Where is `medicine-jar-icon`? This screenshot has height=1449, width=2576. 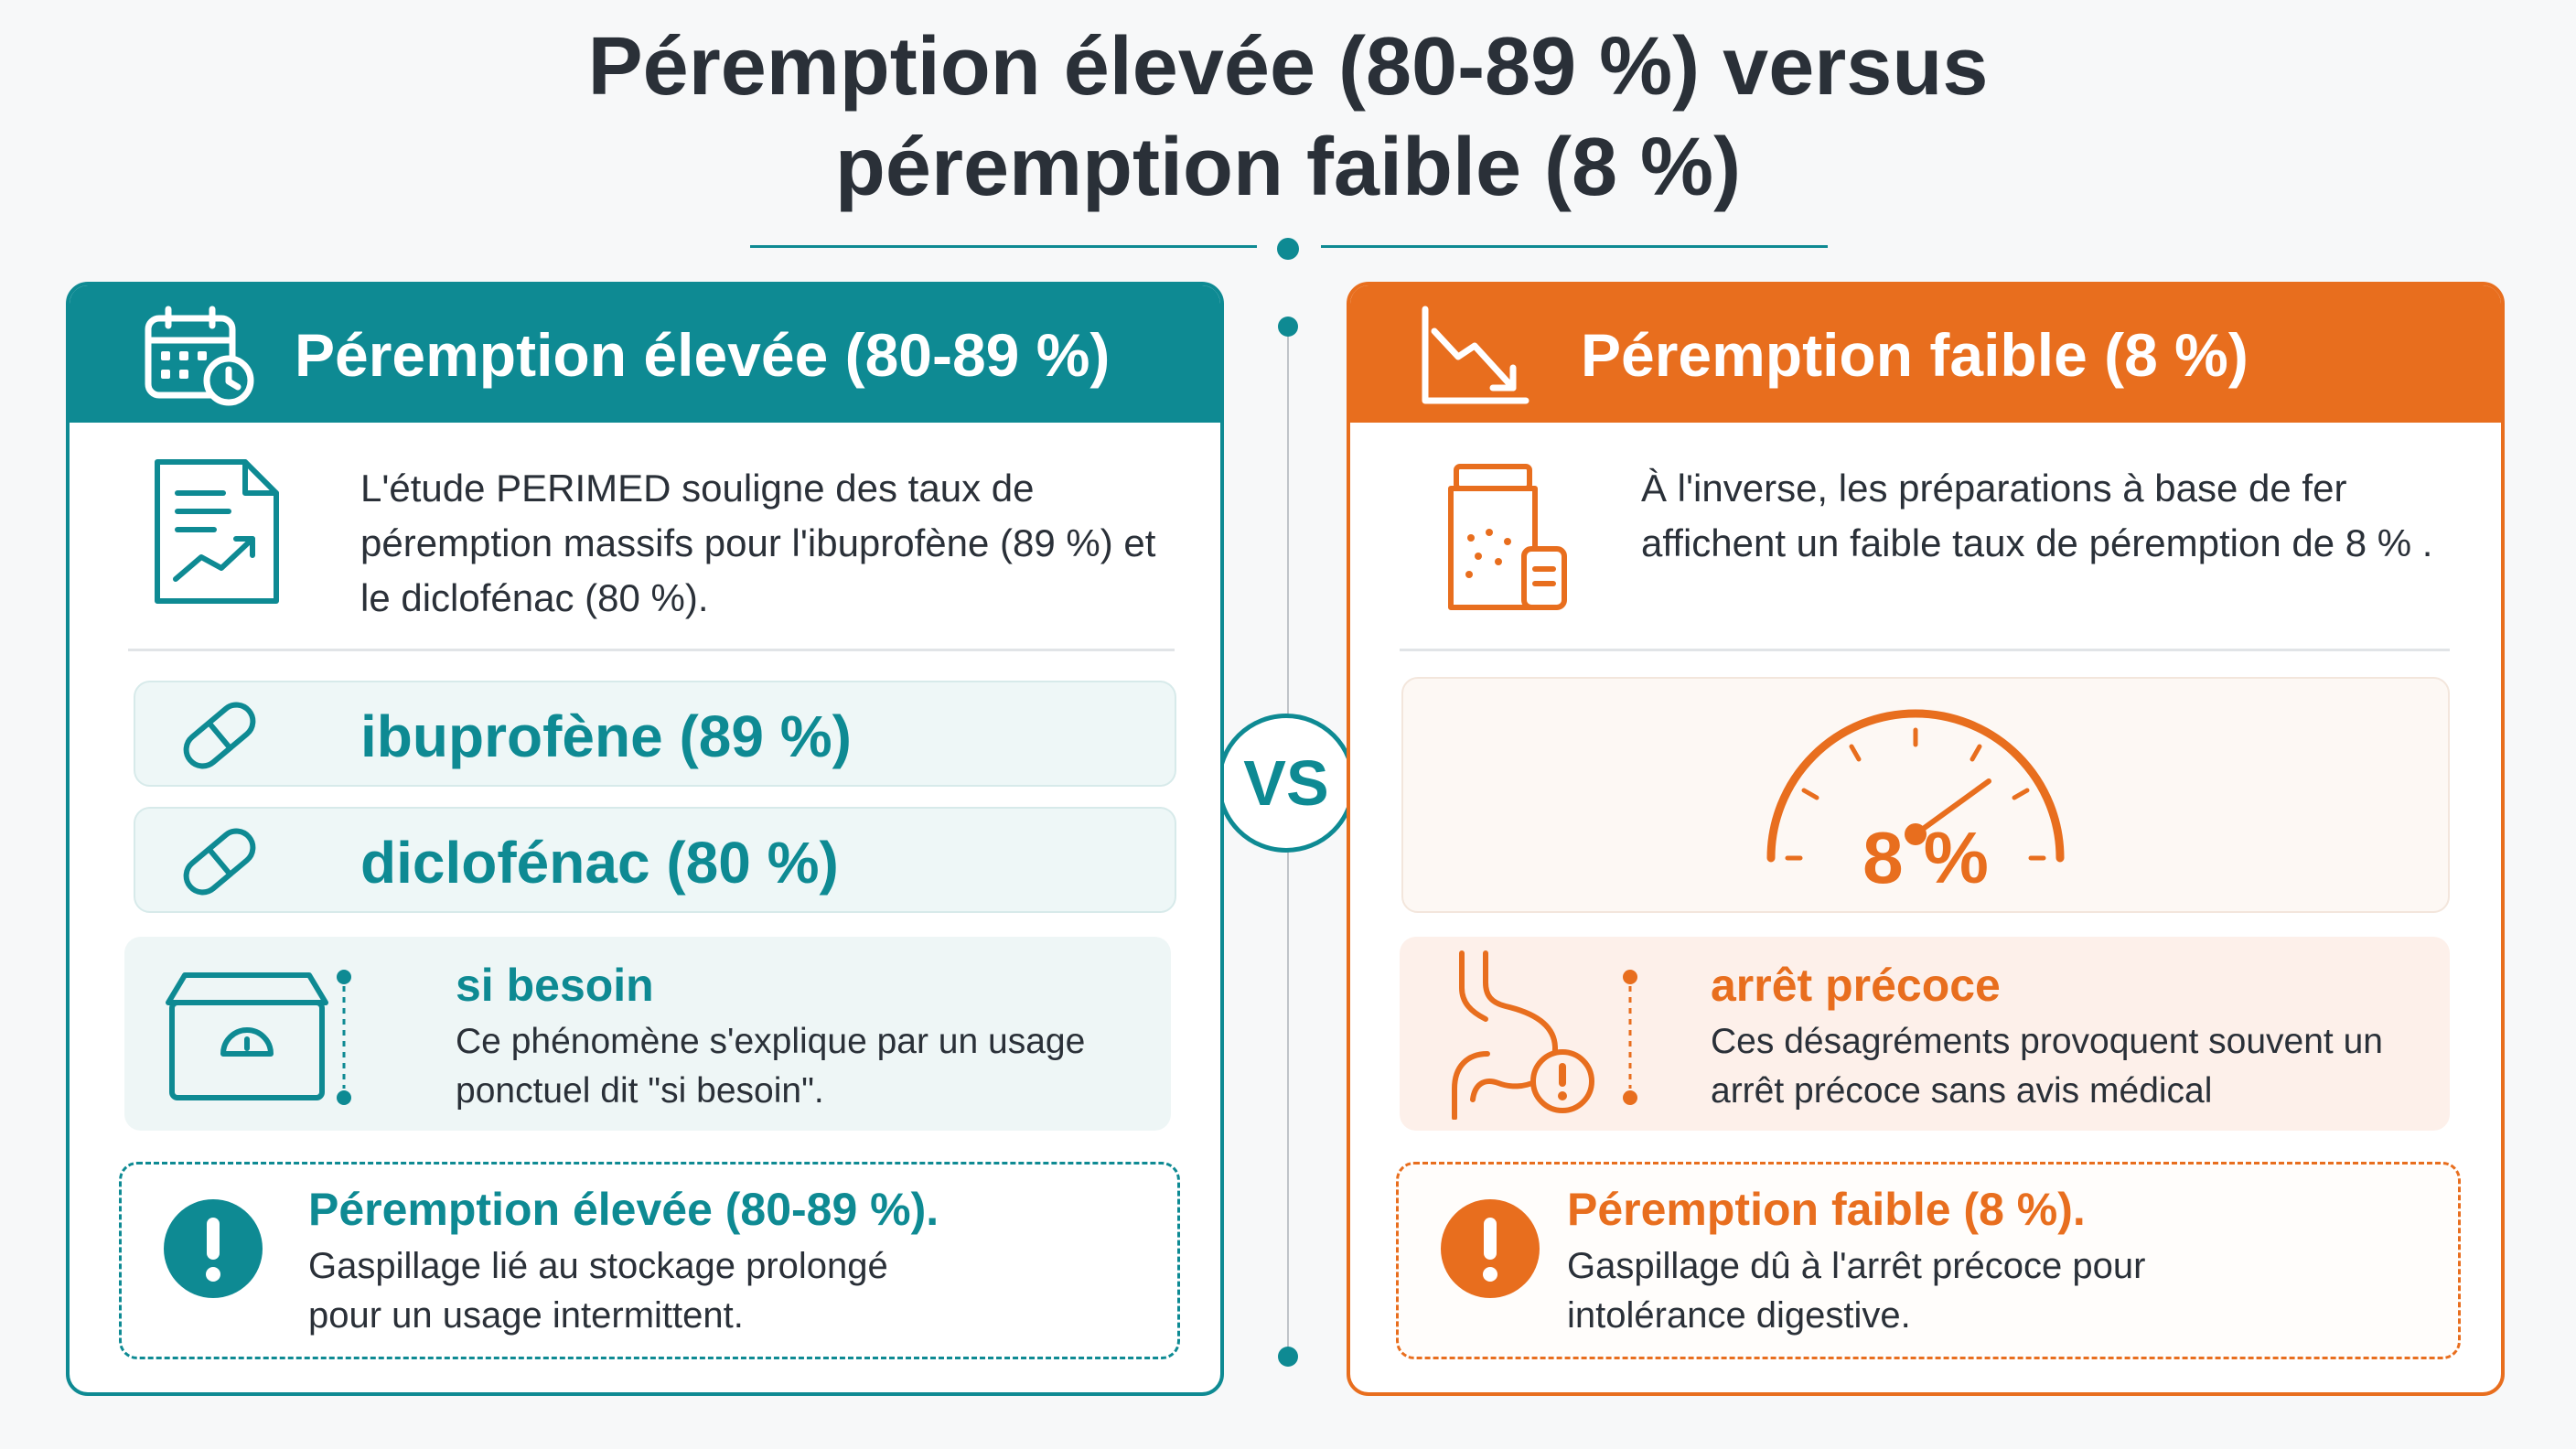
medicine-jar-icon is located at coordinates (1508, 537).